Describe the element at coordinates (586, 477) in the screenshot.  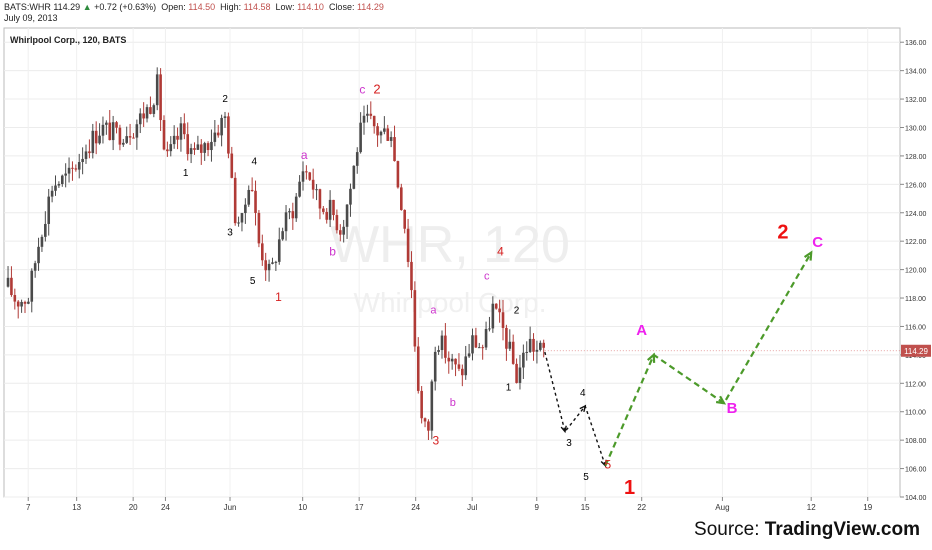
I see `wave-label: 5` at that location.